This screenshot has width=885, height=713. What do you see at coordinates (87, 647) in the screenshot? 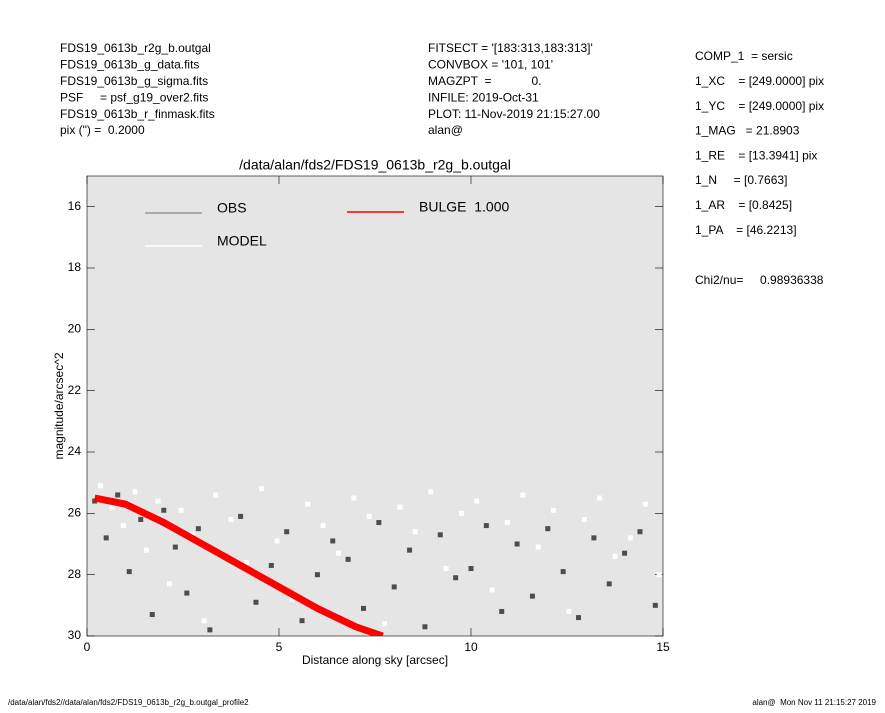
I see `x-tick-label: 0` at bounding box center [87, 647].